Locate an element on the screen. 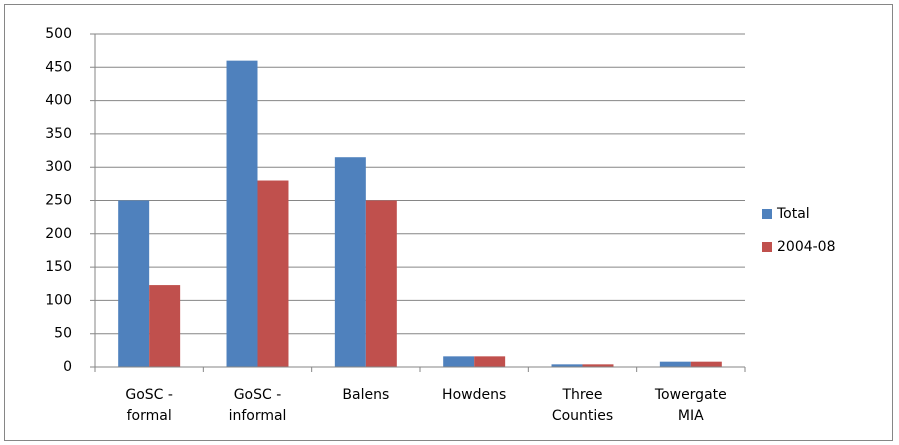  y-tick-label: 50 is located at coordinates (63, 334).